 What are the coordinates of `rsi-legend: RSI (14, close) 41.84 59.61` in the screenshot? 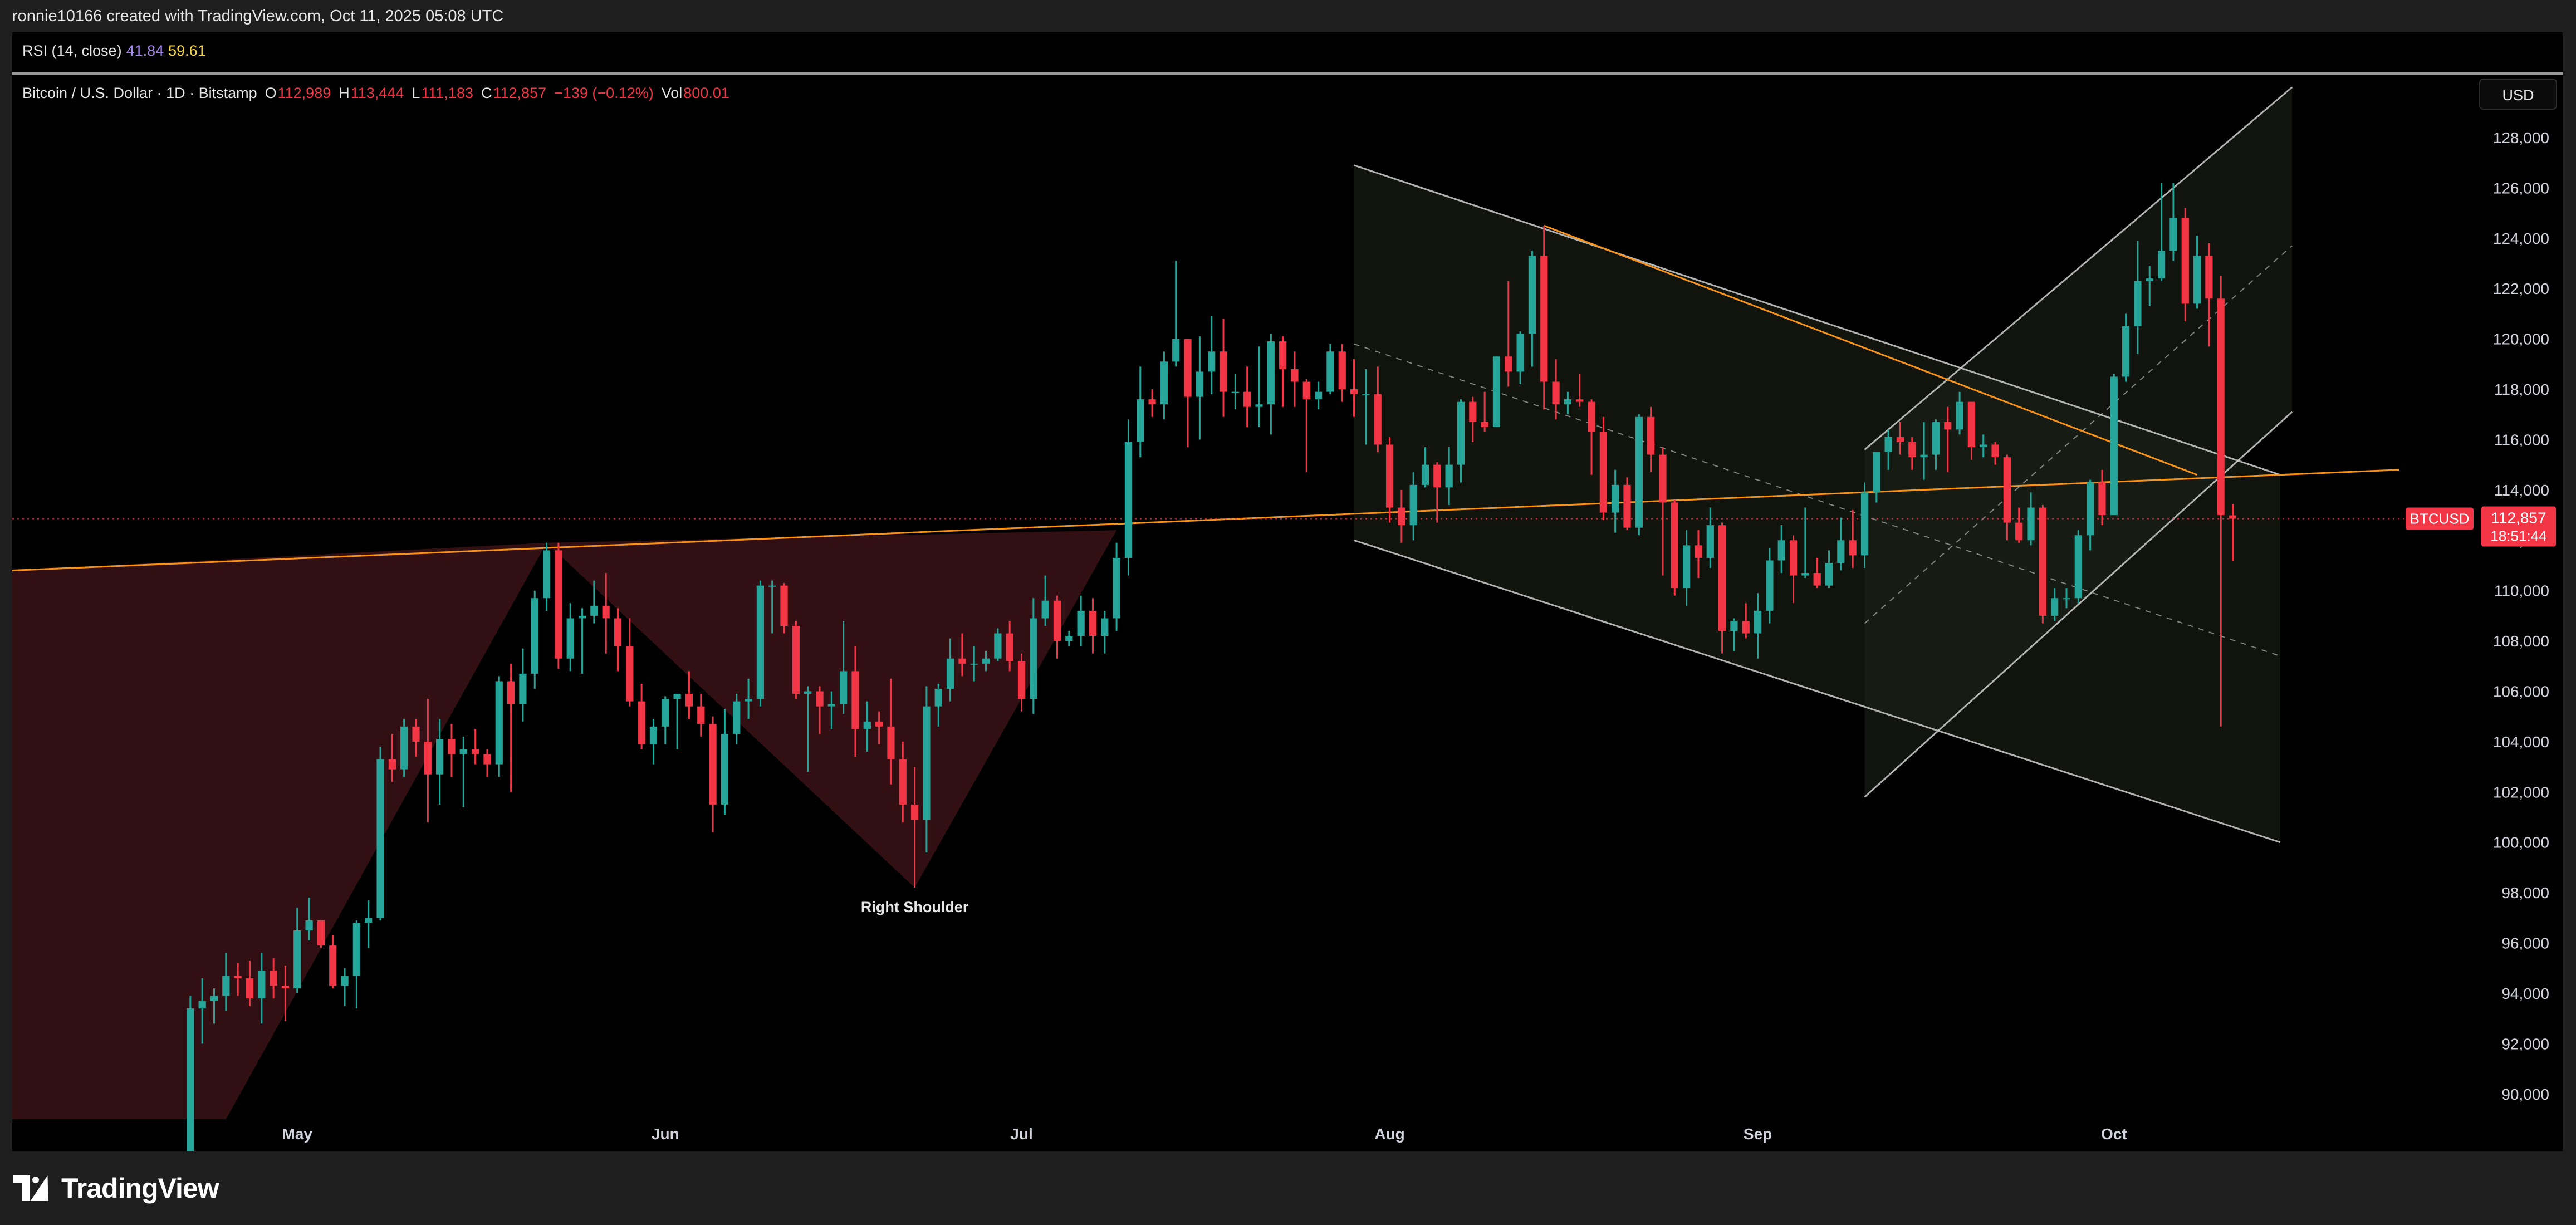 It's located at (114, 51).